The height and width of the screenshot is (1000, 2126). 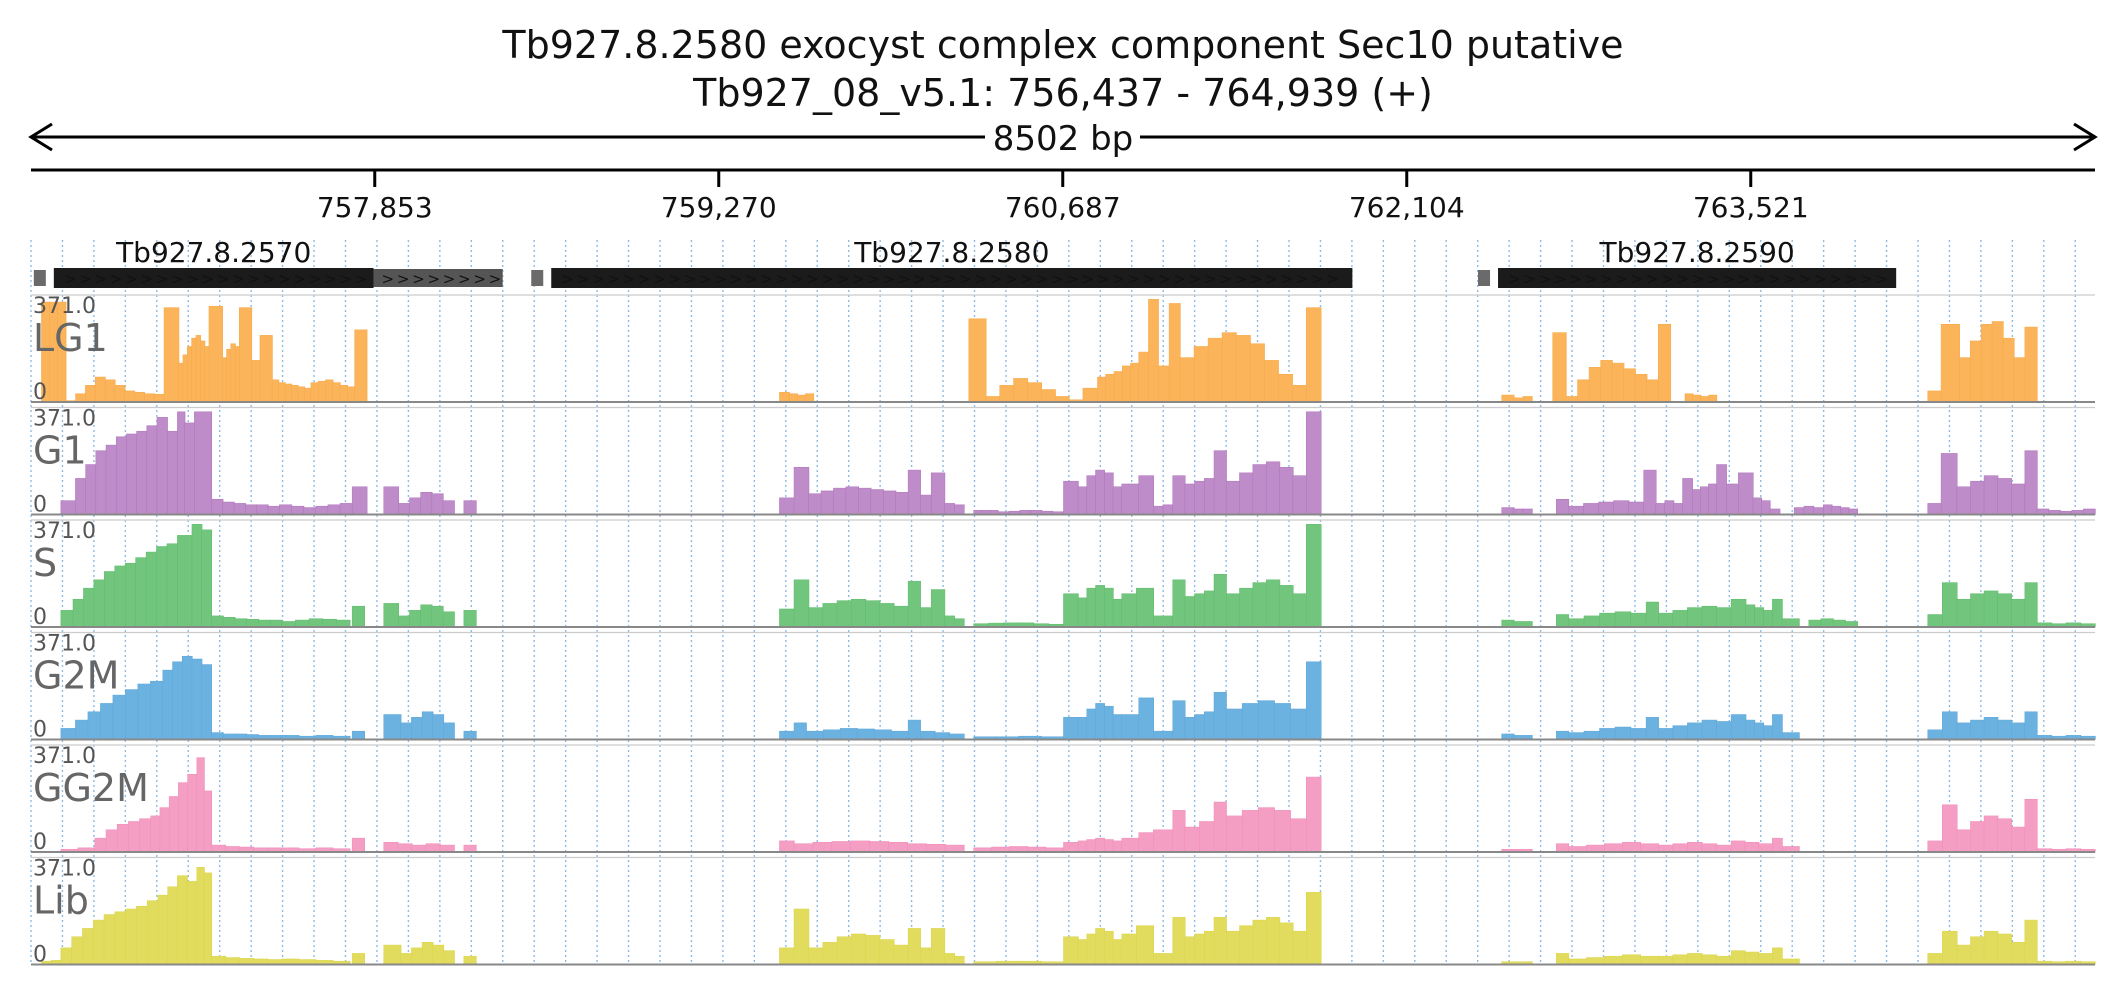 I want to click on track-max-label: 371.0, so click(x=64, y=531).